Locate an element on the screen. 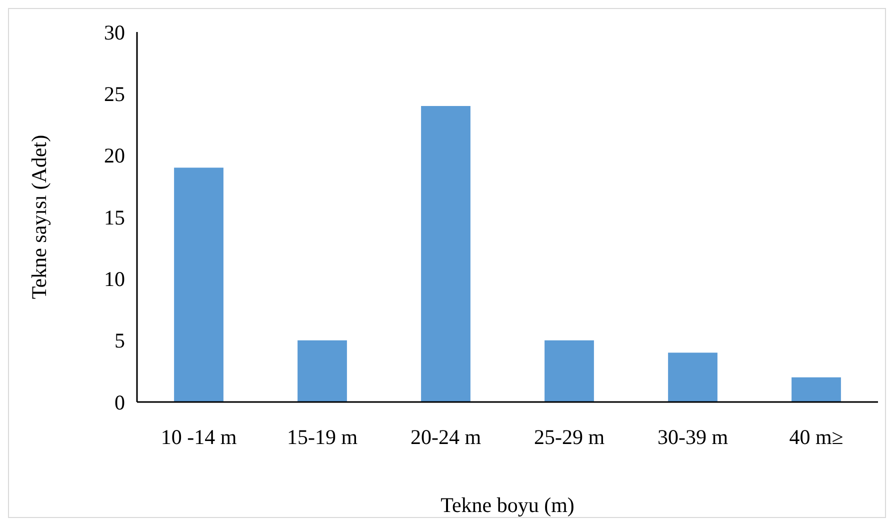  y-tick-label: 25 is located at coordinates (114, 94).